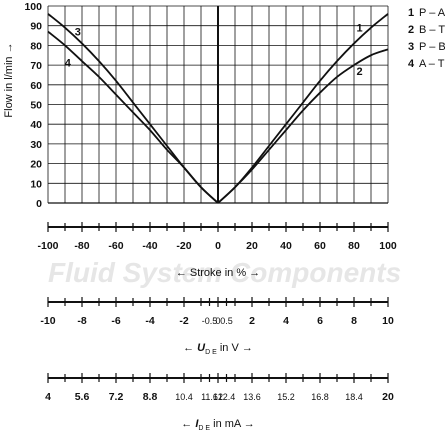 This screenshot has width=445, height=436. I want to click on legend-number-2: 2, so click(411, 30).